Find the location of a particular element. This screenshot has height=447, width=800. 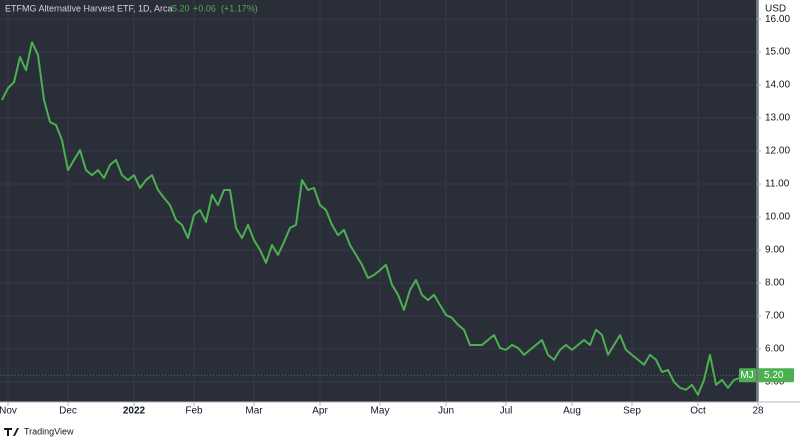

price-tag-label: 5.20 is located at coordinates (774, 375).